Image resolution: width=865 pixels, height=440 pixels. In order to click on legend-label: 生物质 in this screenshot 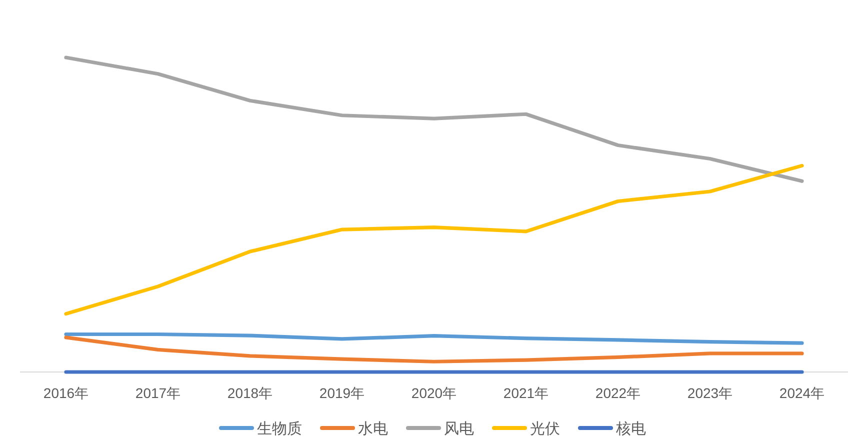, I will do `click(279, 429)`.